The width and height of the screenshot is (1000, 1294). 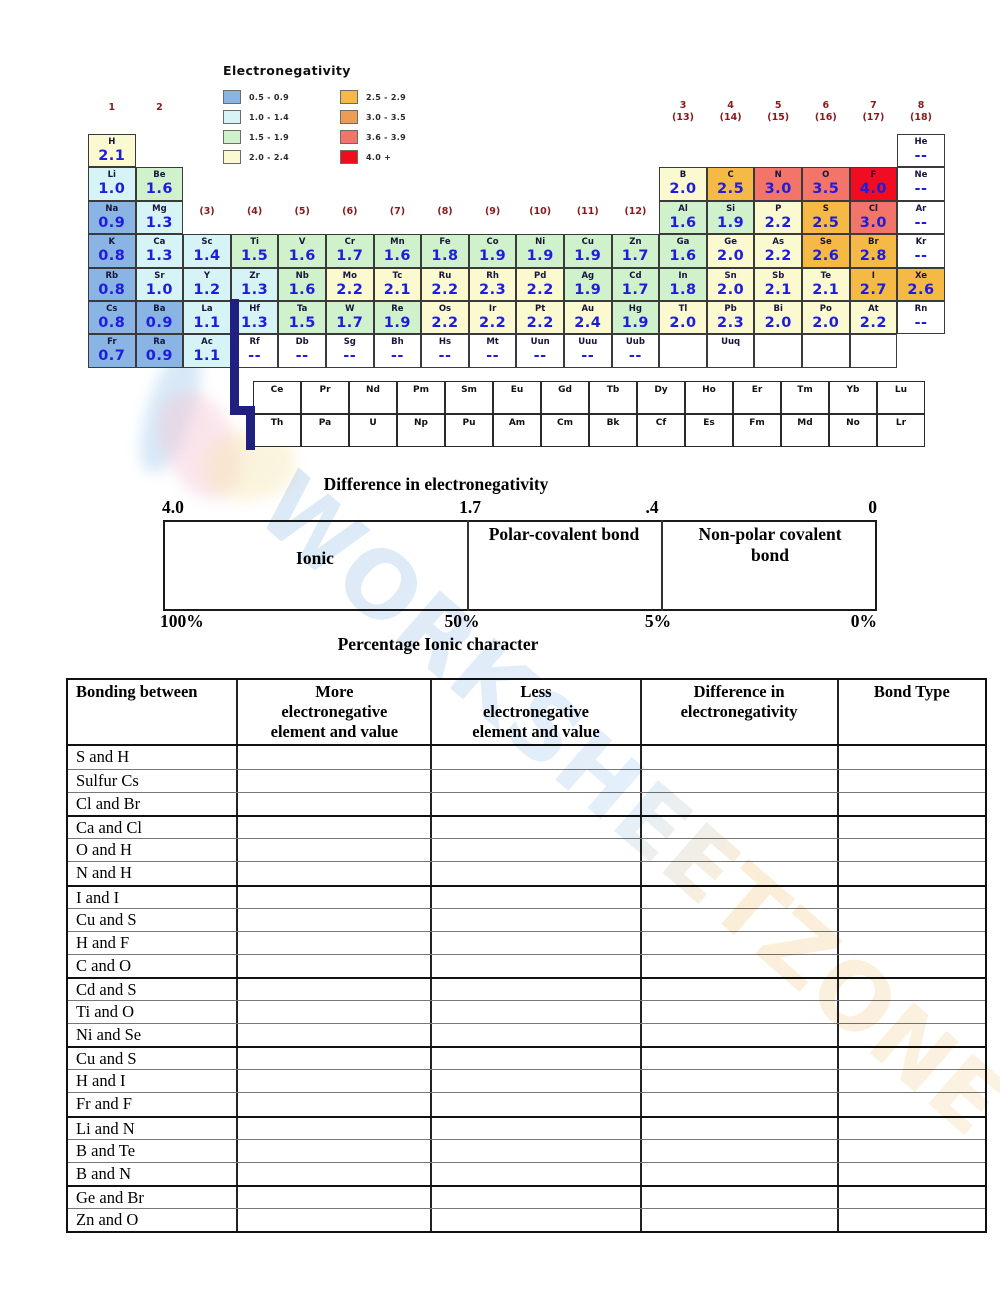 I want to click on element-symbol: C, so click(x=730, y=175).